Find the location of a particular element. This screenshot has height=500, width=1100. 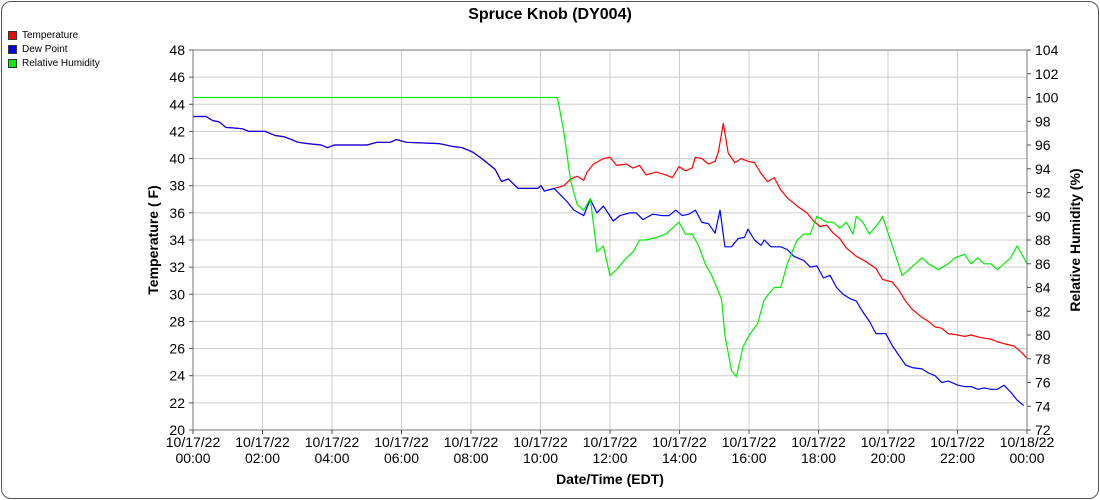

y-left-tick-label: 48 is located at coordinates (177, 50).